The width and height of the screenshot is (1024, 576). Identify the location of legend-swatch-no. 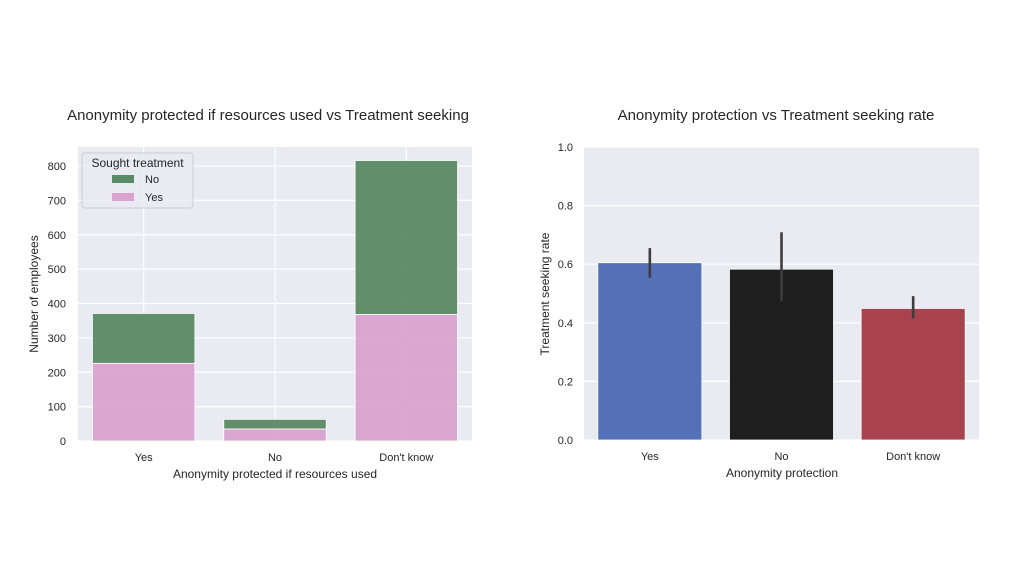
(123, 179).